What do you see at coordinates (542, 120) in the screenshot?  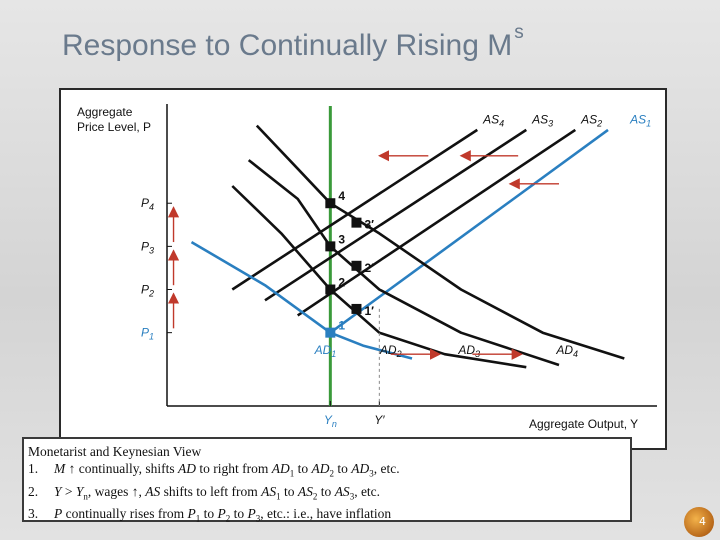 I see `series-label-as3: AS3` at bounding box center [542, 120].